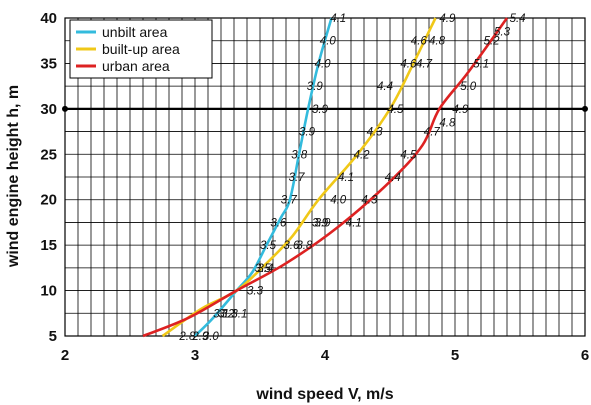 The width and height of the screenshot is (591, 405). Describe the element at coordinates (468, 87) in the screenshot. I see `data-label-urban-area: 5.0` at that location.